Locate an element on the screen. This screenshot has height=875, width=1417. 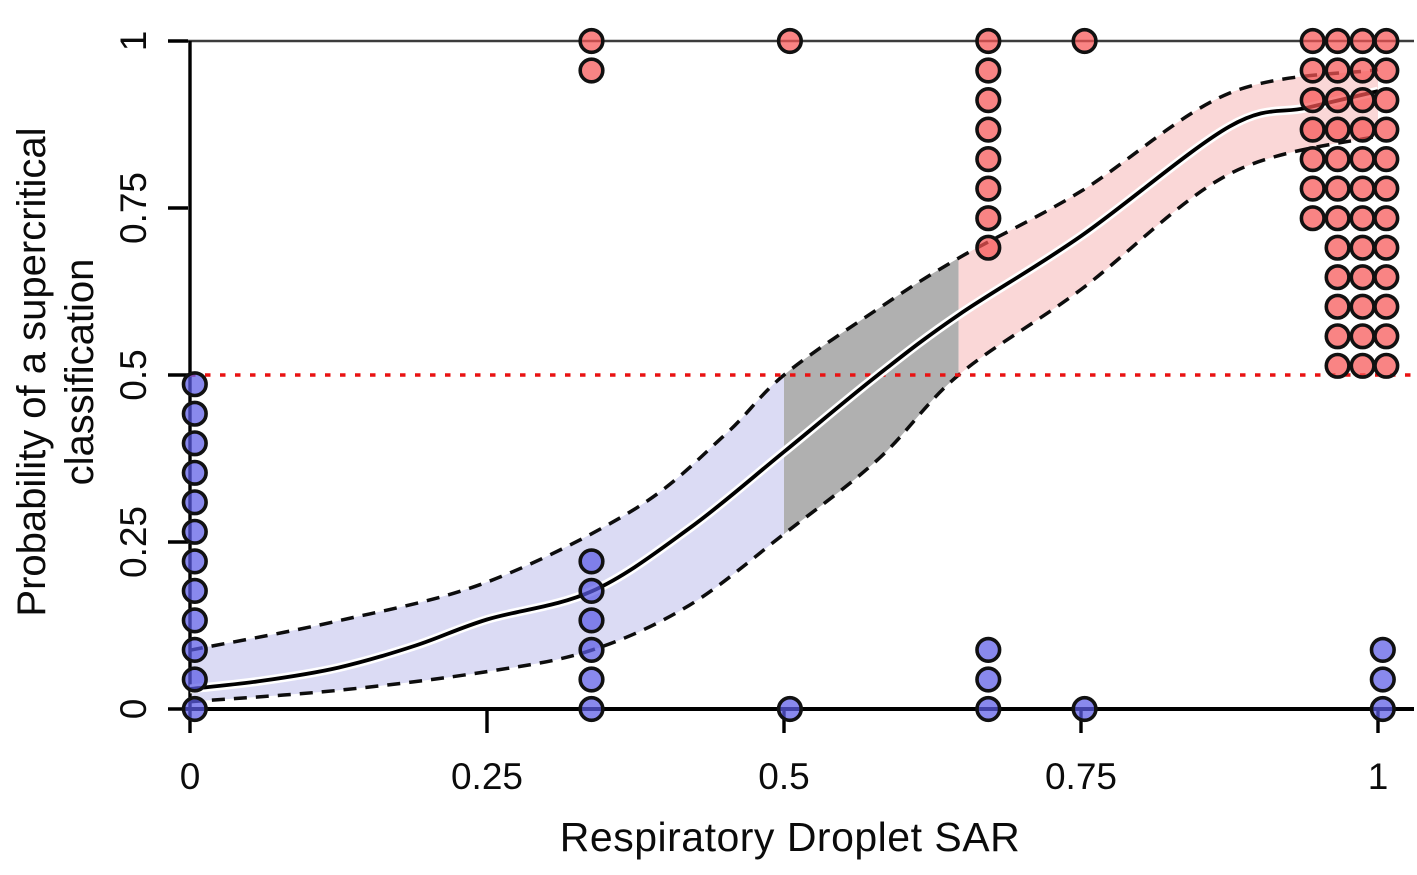
x-axis-label: Respiratory Droplet SAR is located at coordinates (790, 837).